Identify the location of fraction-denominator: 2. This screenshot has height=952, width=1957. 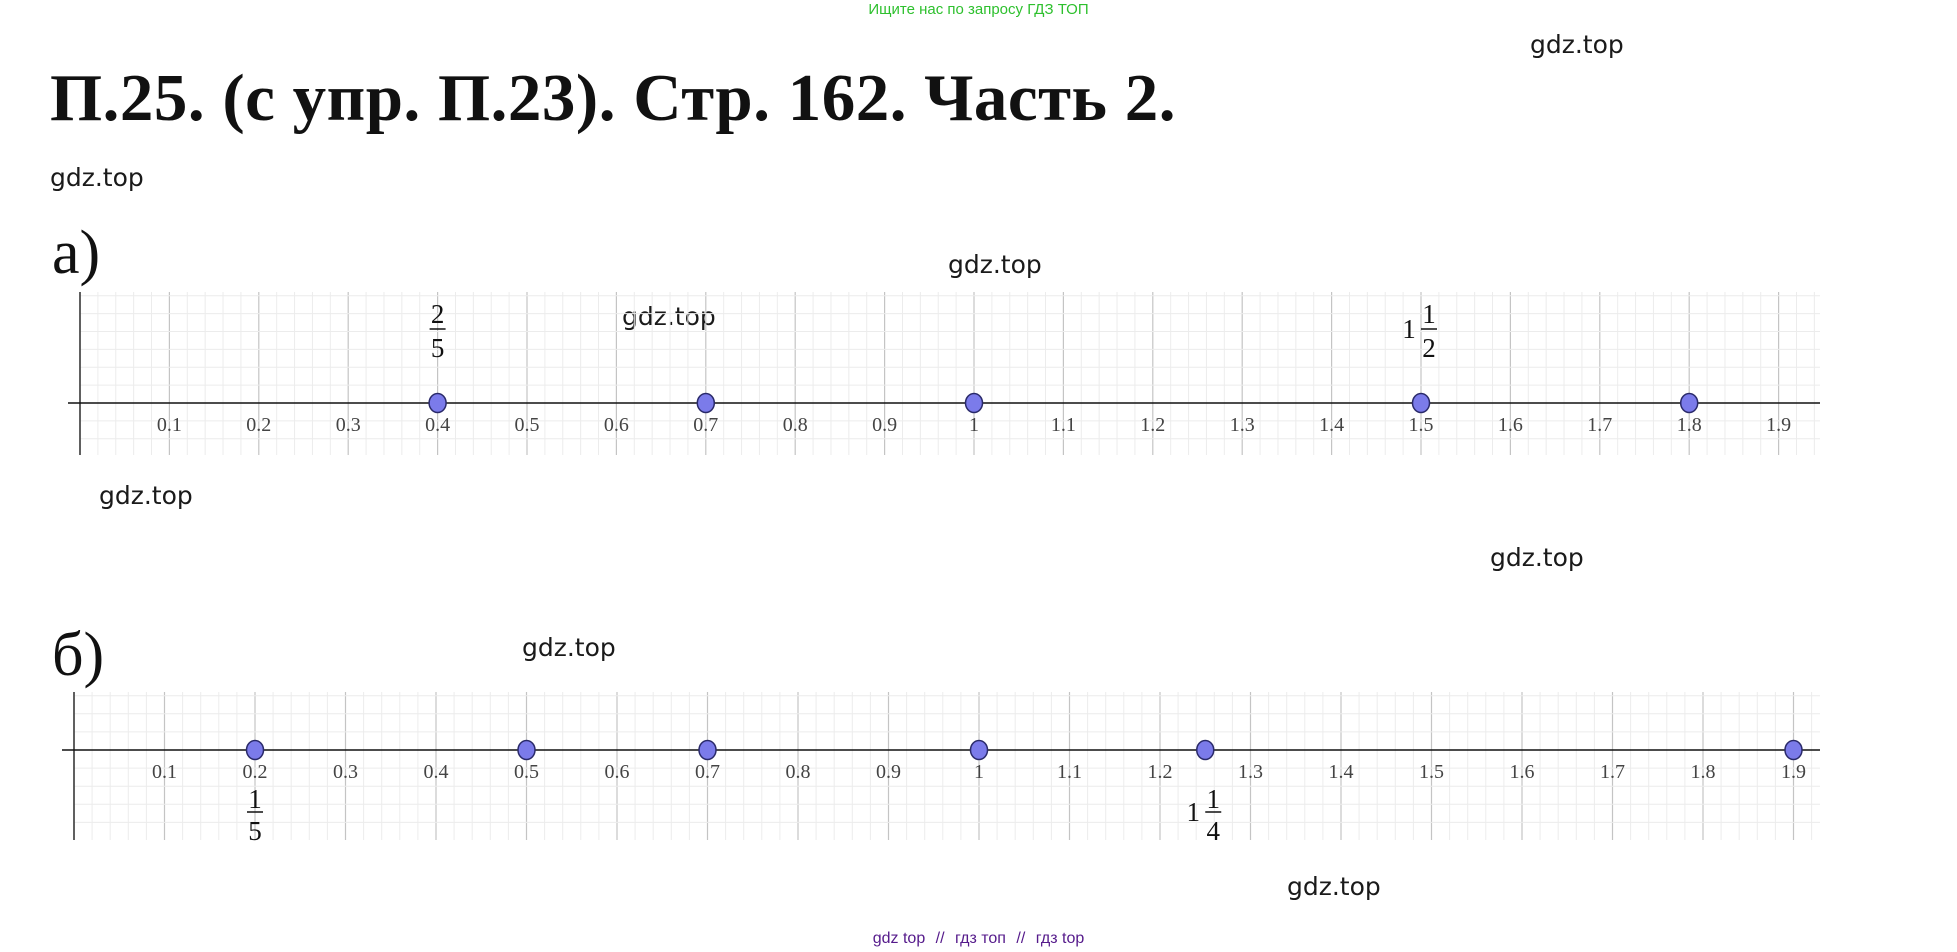
(1429, 348).